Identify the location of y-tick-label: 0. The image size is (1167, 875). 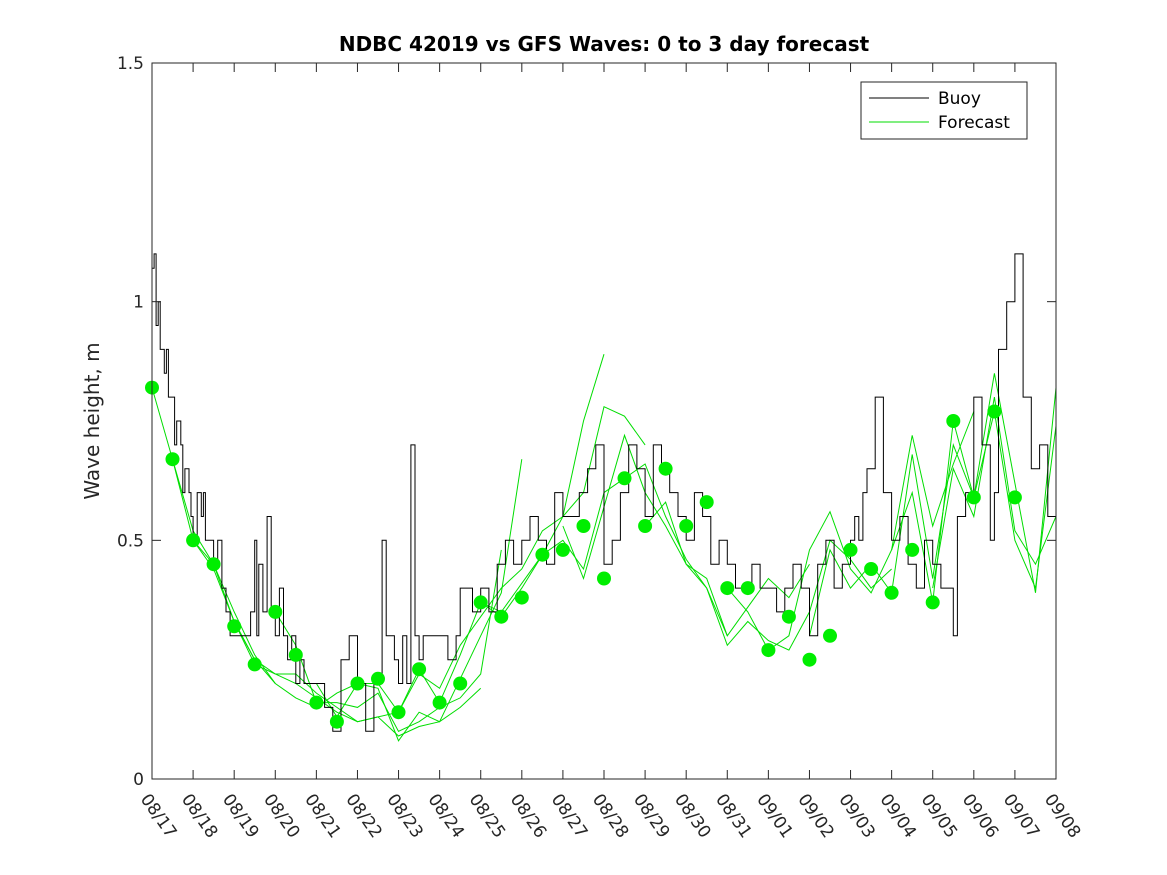
(138, 780).